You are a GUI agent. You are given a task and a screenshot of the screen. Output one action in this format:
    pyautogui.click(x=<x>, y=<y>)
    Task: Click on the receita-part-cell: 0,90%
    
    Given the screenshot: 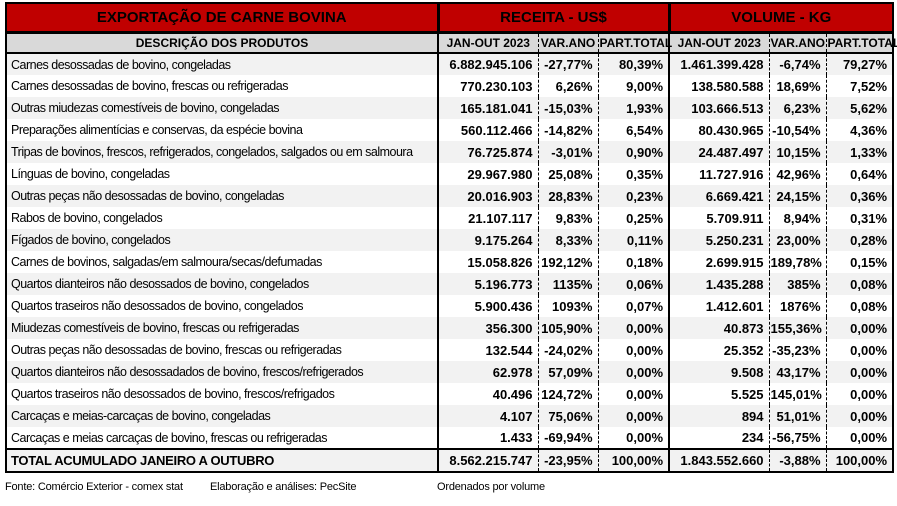 What is the action you would take?
    pyautogui.click(x=634, y=152)
    